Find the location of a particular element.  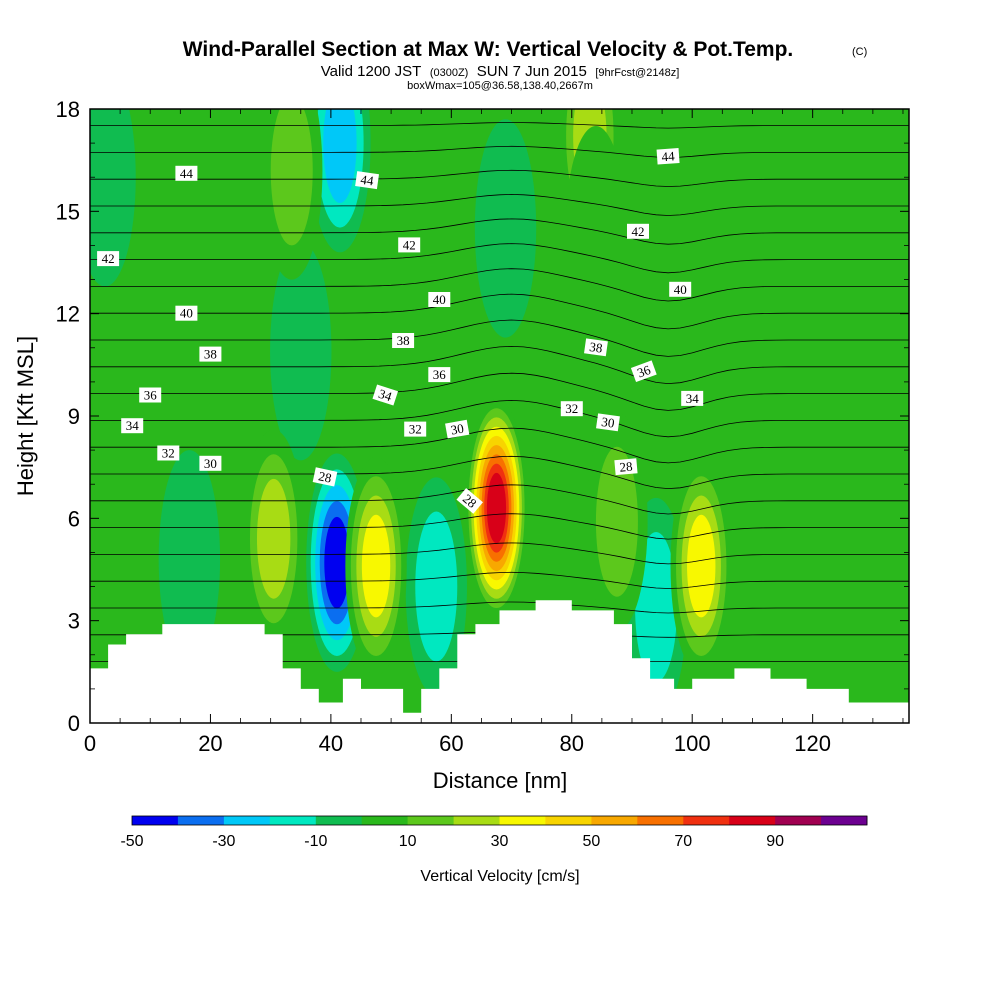

downdraft-contour--50 is located at coordinates (337, 562).